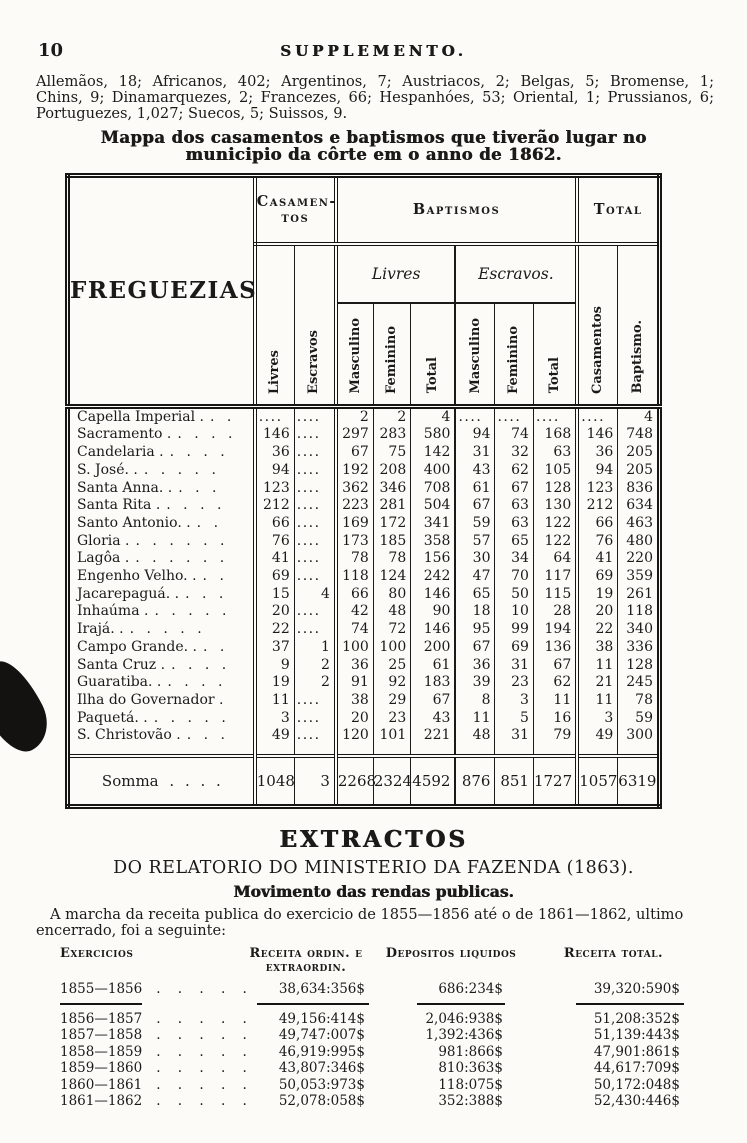  Describe the element at coordinates (514, 354) in the screenshot. I see `col-header-escravos-feminino: Feminino` at that location.